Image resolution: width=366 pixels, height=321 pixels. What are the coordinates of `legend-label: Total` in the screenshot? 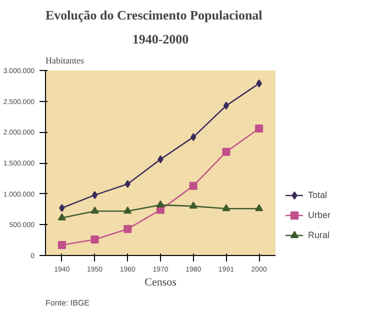 It's located at (318, 195).